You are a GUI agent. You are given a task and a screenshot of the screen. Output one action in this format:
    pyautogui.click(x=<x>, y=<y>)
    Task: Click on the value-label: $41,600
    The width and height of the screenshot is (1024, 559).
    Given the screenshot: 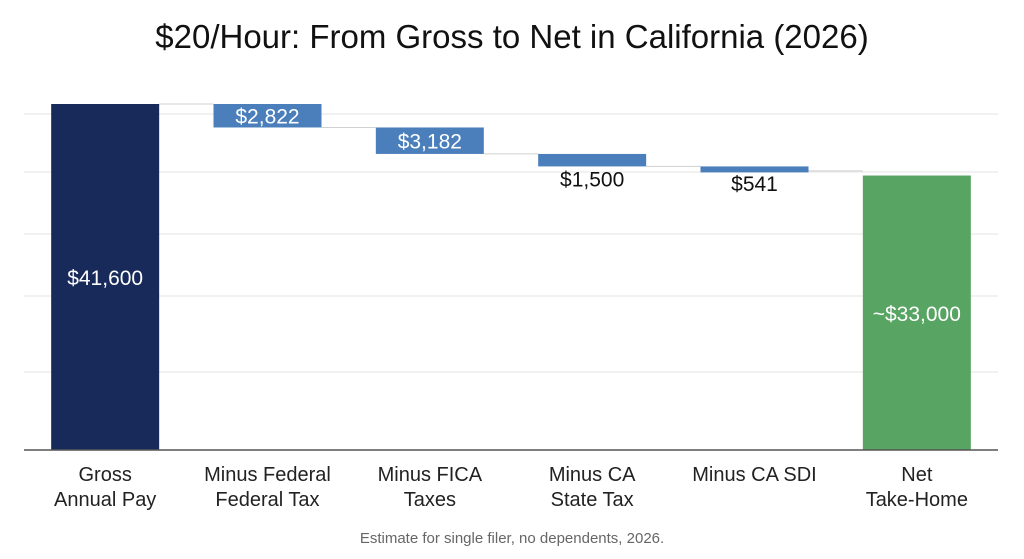 What is the action you would take?
    pyautogui.click(x=105, y=278)
    